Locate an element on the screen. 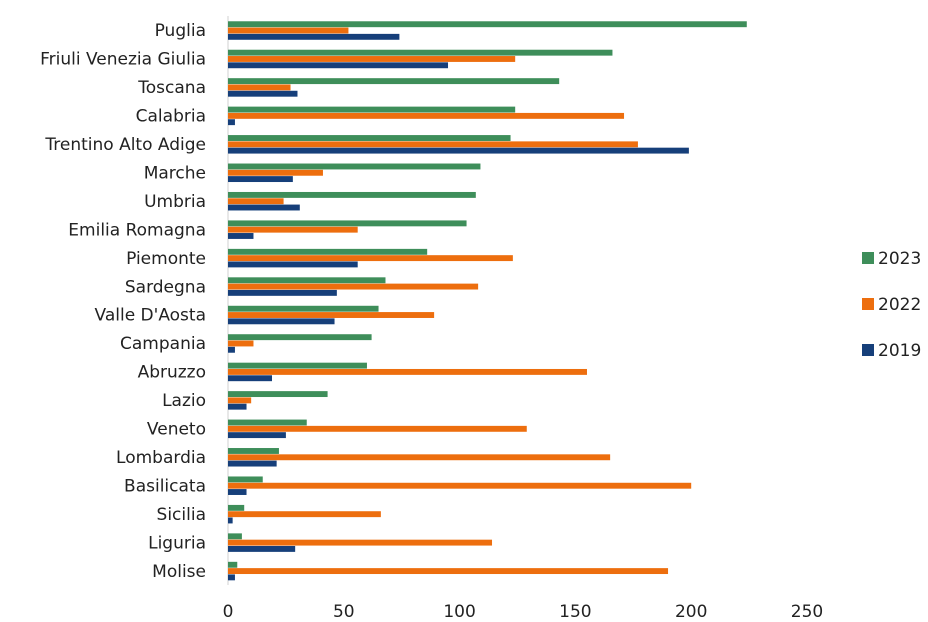 The image size is (928, 622). bar-2019-sicilia is located at coordinates (230, 520).